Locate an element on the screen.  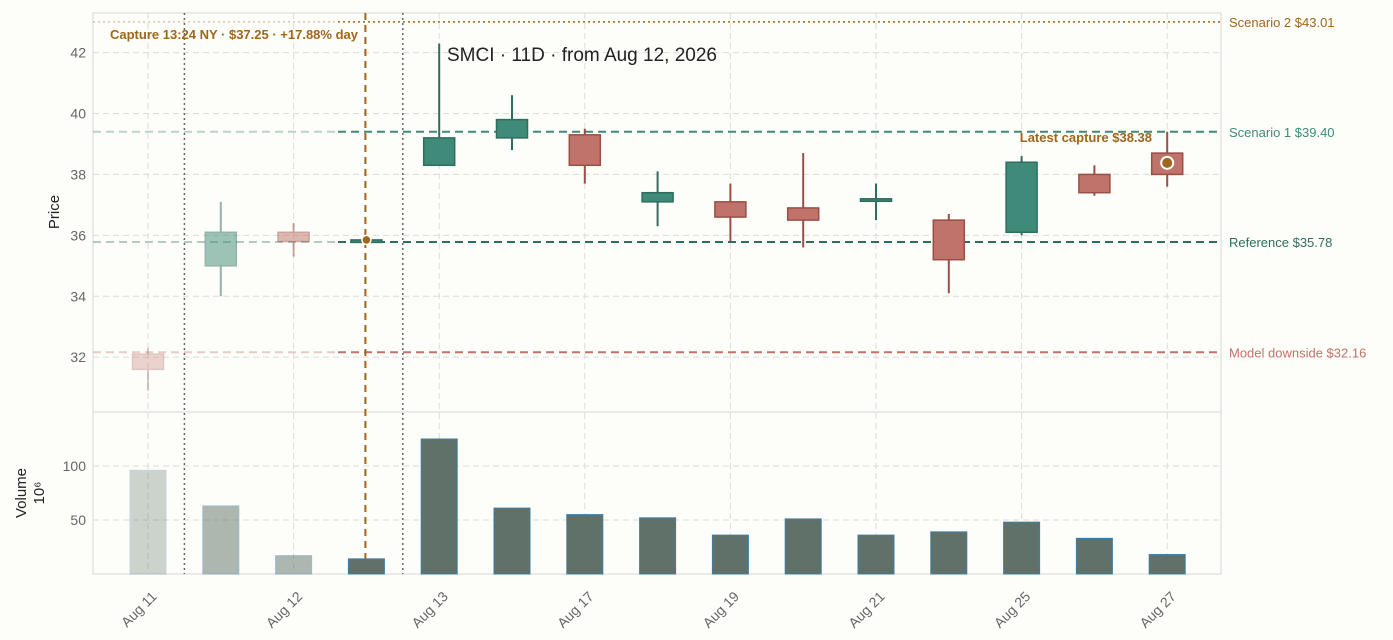
x-tick-label: Aug 19 is located at coordinates (720, 609).